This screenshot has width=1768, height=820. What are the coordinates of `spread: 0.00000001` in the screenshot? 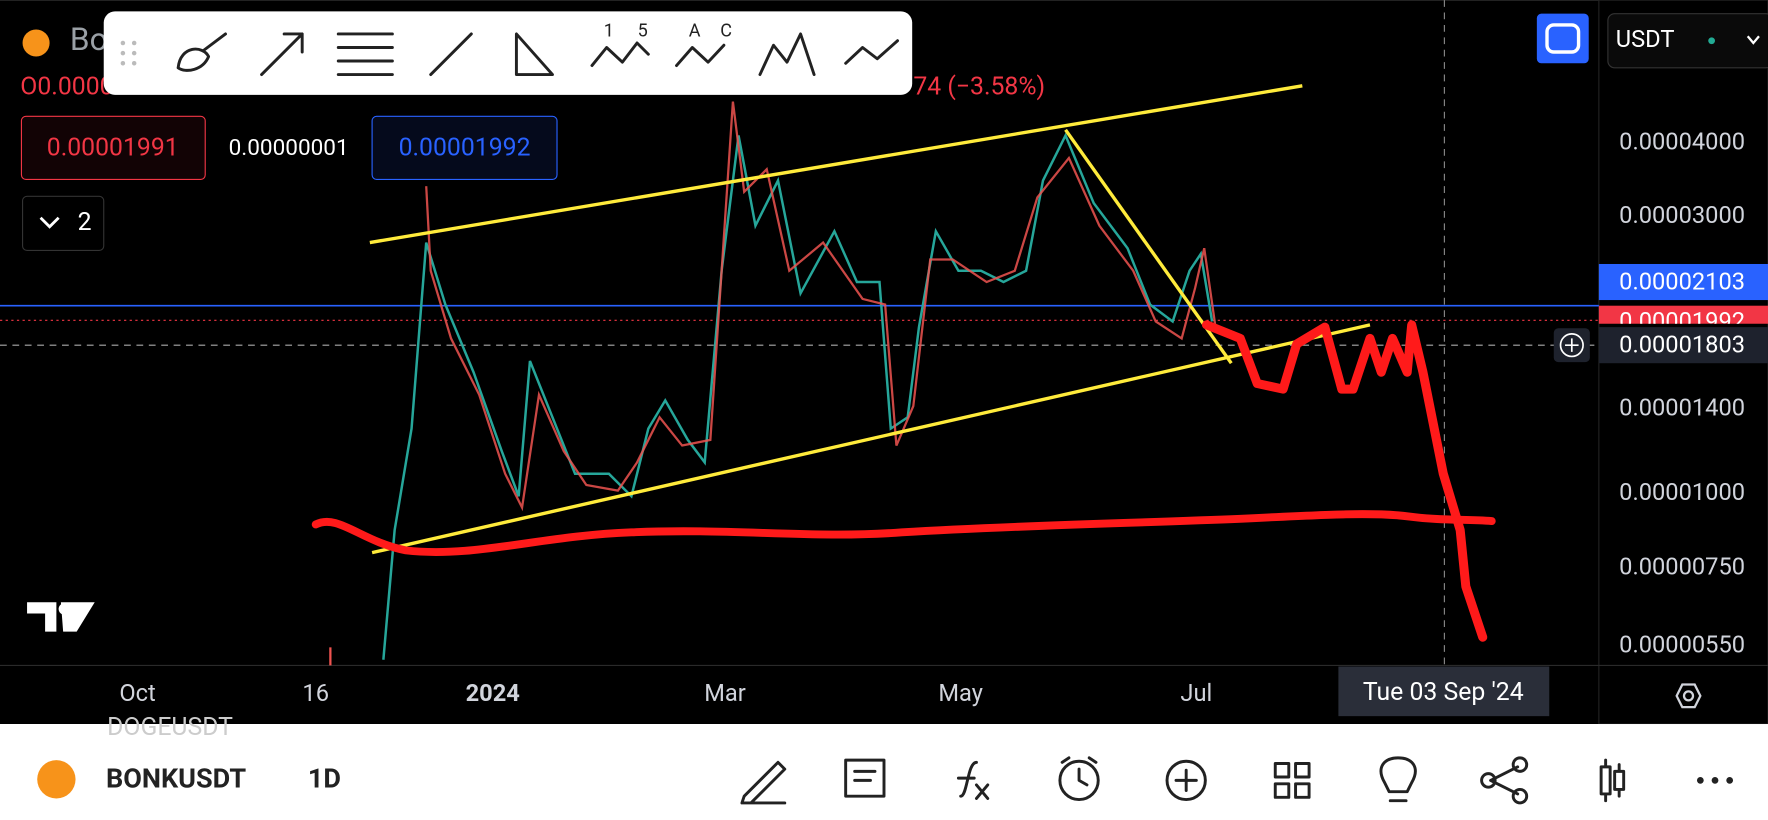 It's located at (289, 147).